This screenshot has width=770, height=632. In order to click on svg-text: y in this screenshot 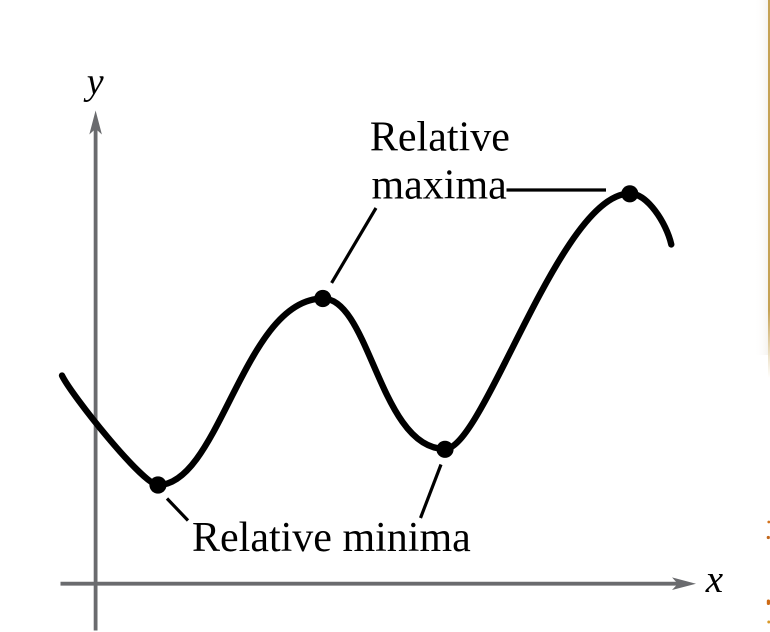, I will do `click(93, 82)`.